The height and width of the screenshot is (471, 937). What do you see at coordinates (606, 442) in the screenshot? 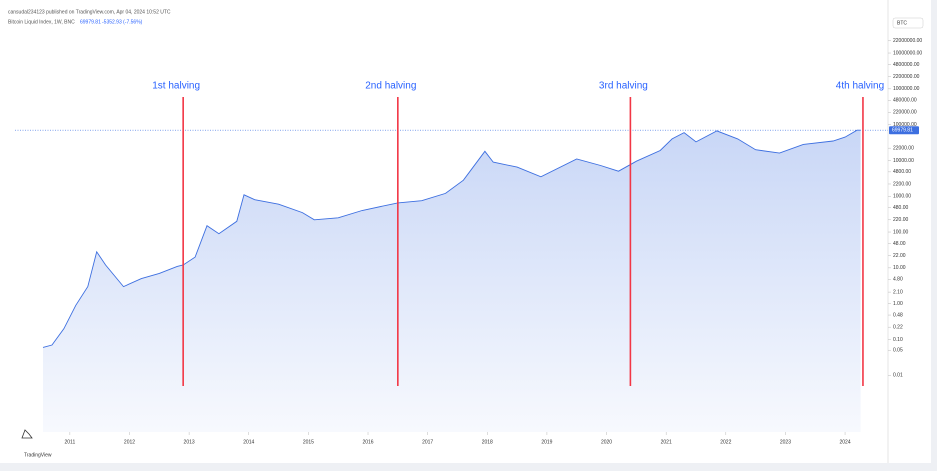
I see `x-tick-label: 2020` at bounding box center [606, 442].